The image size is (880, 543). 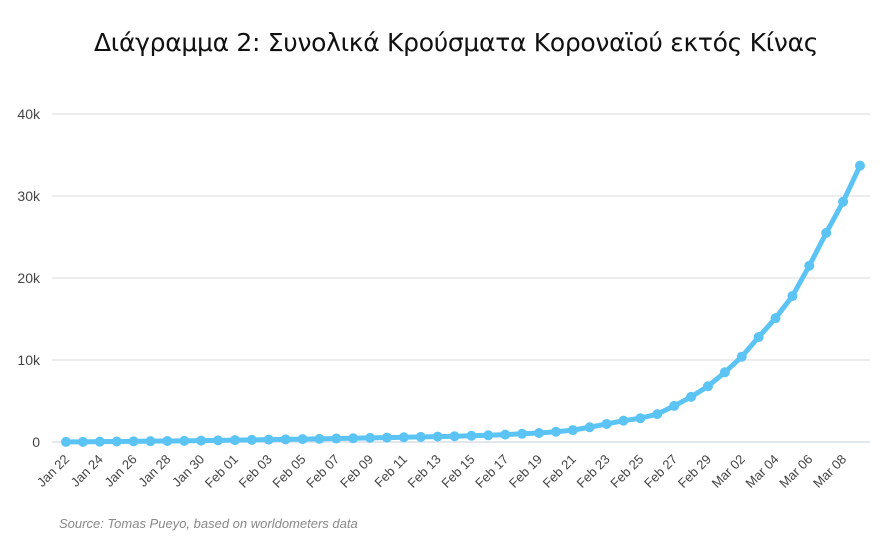 What do you see at coordinates (36, 442) in the screenshot?
I see `y-tick-label: 0` at bounding box center [36, 442].